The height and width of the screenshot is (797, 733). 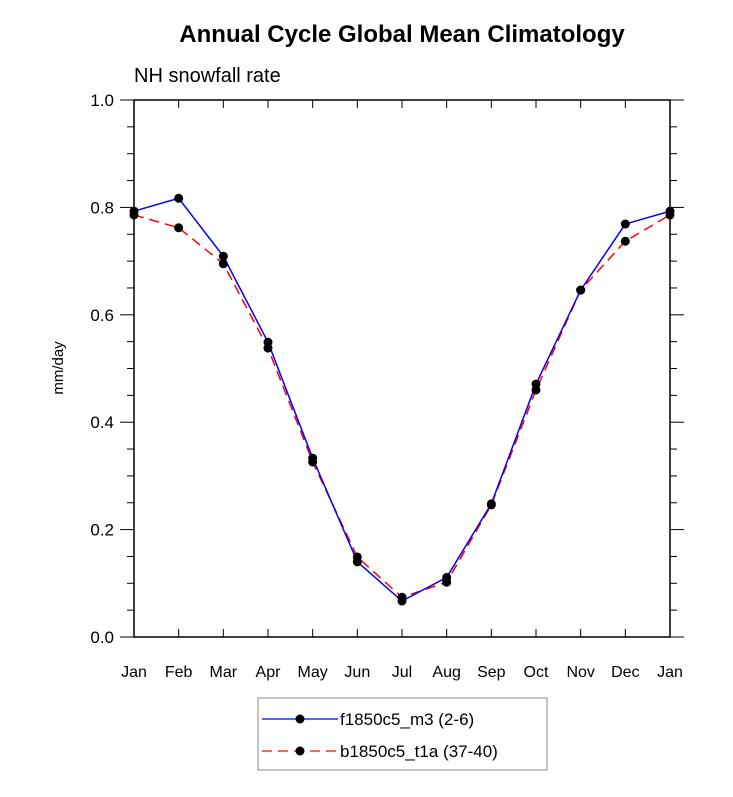 I want to click on x-tick-label: Dec, so click(x=625, y=672).